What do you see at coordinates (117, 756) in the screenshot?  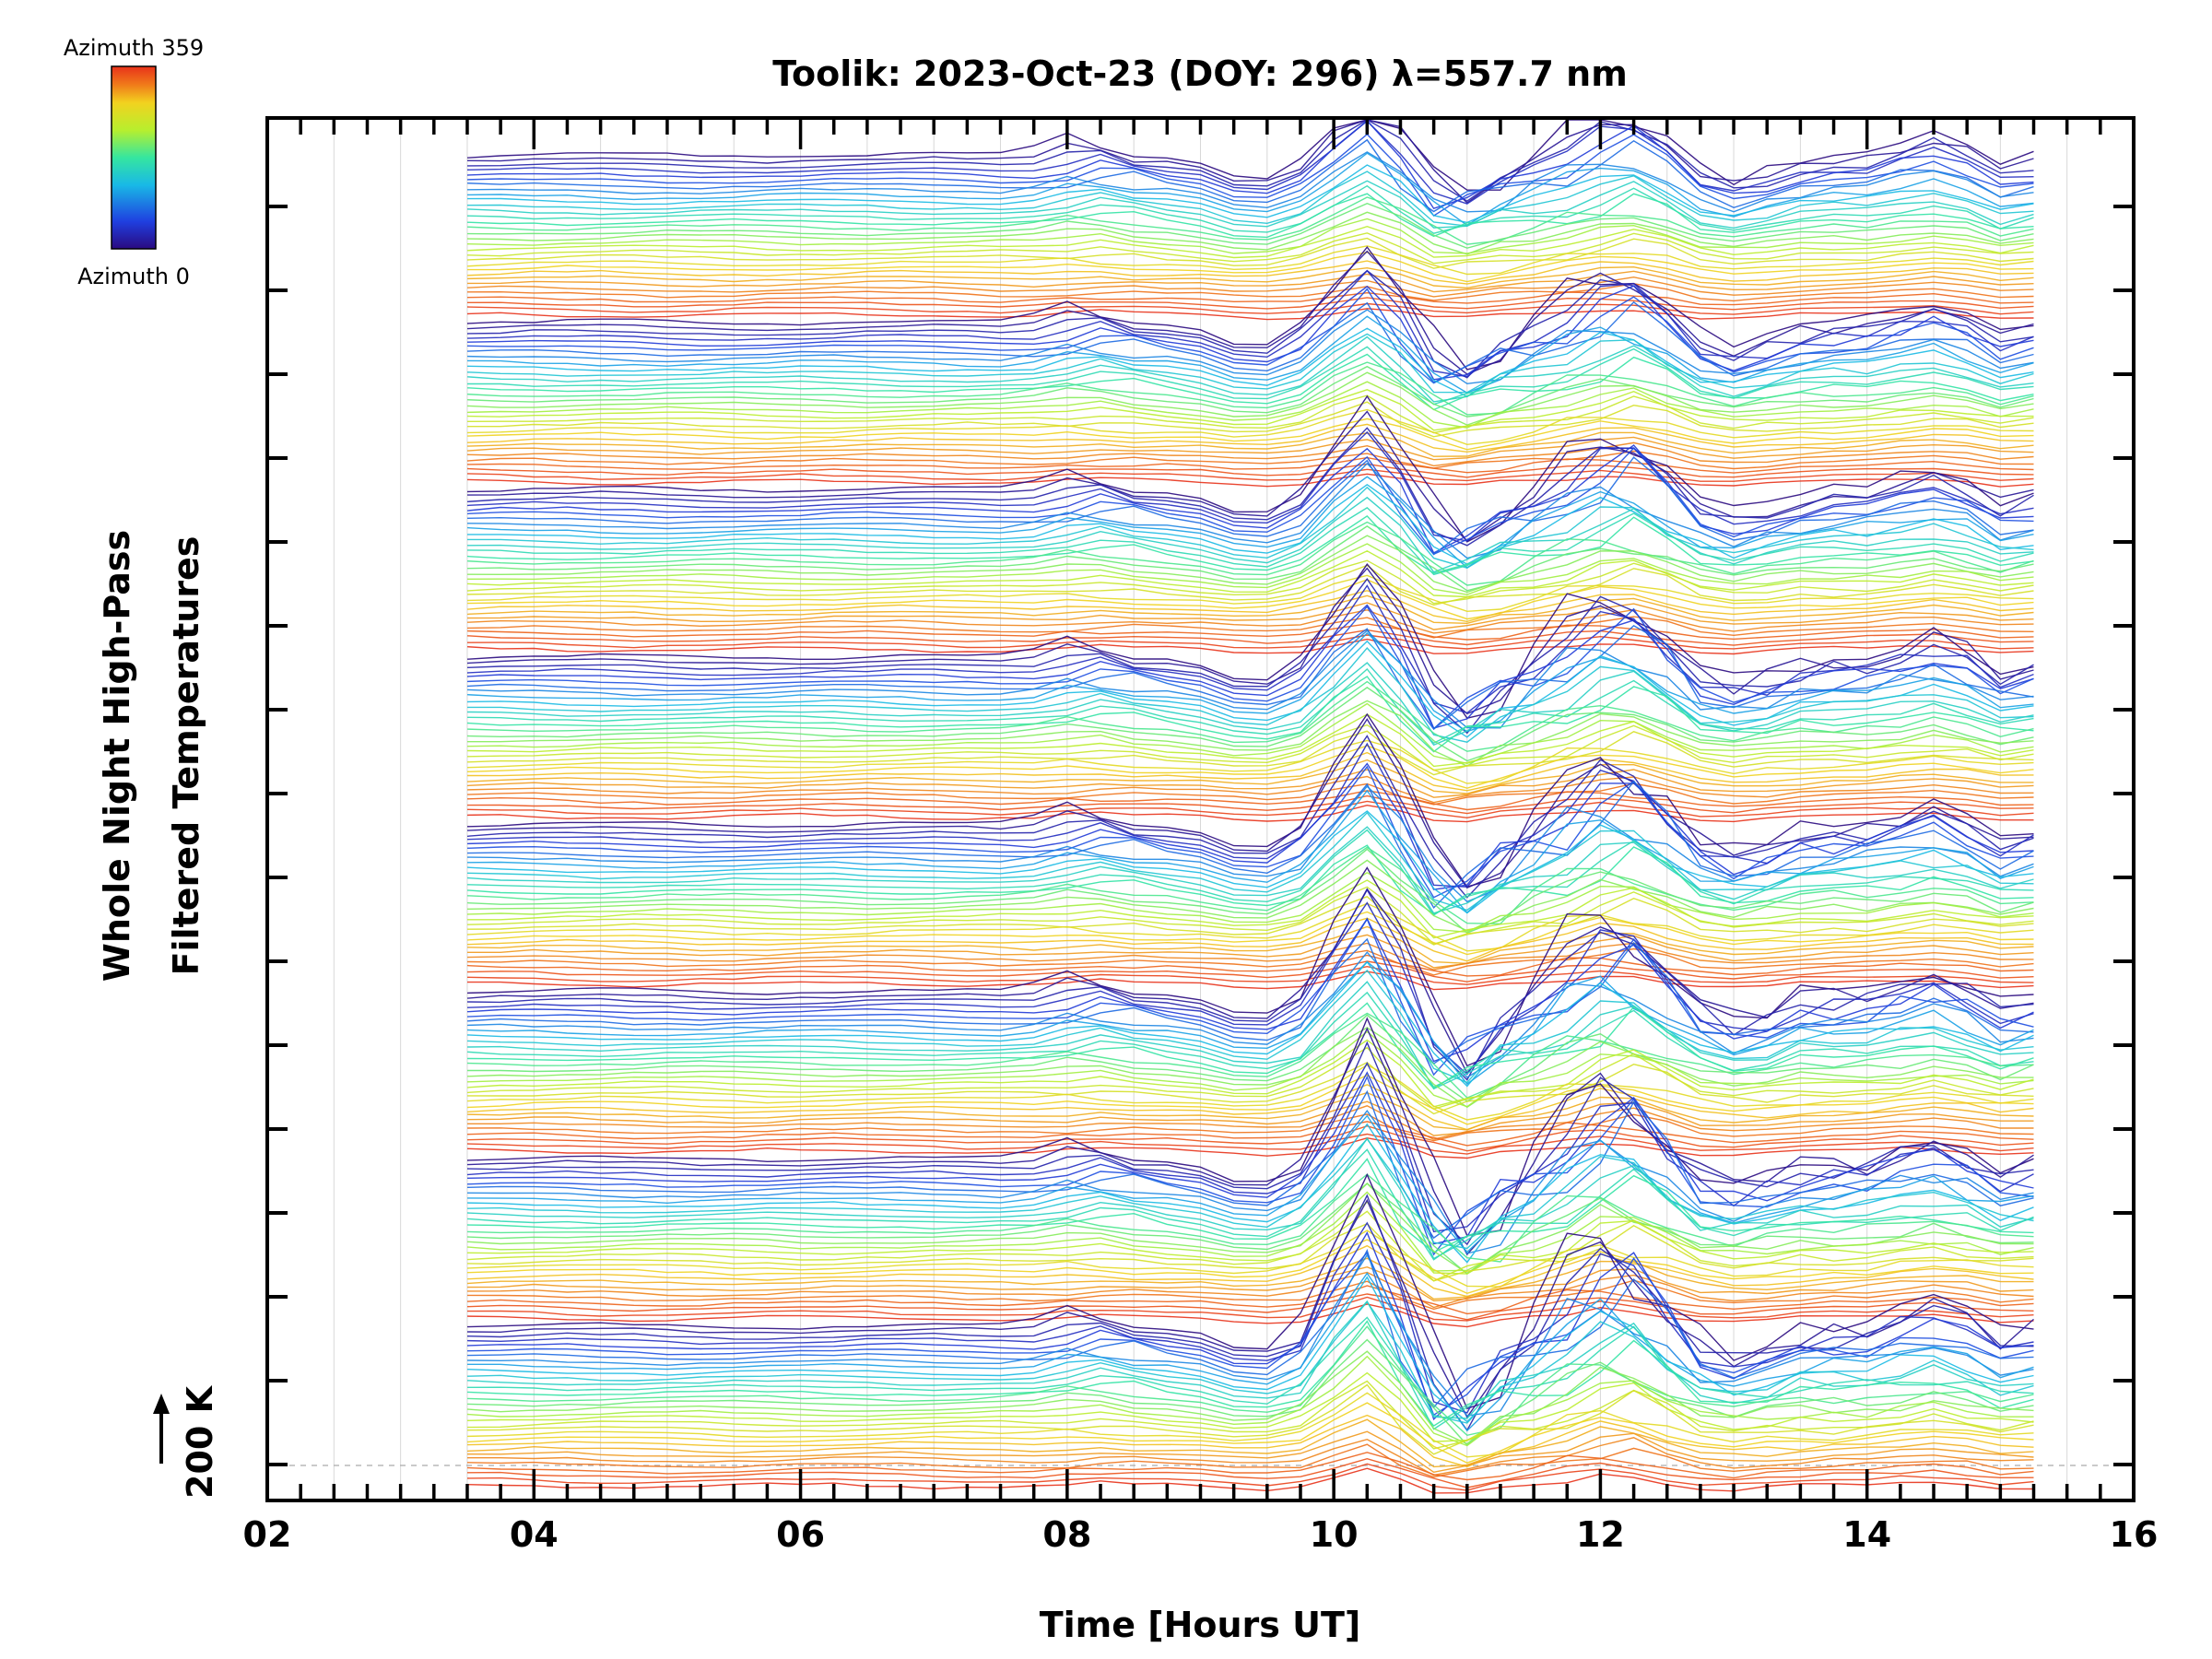 I see `y-axis-label-line1: Whole Night High-Pass` at bounding box center [117, 756].